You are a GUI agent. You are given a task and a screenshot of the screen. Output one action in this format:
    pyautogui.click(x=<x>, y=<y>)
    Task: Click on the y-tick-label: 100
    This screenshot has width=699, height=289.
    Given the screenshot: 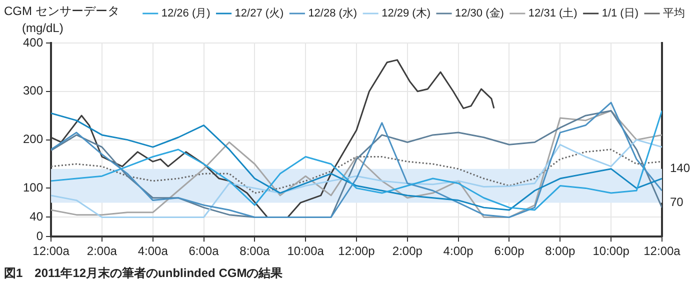 What is the action you would take?
    pyautogui.click(x=33, y=187)
    